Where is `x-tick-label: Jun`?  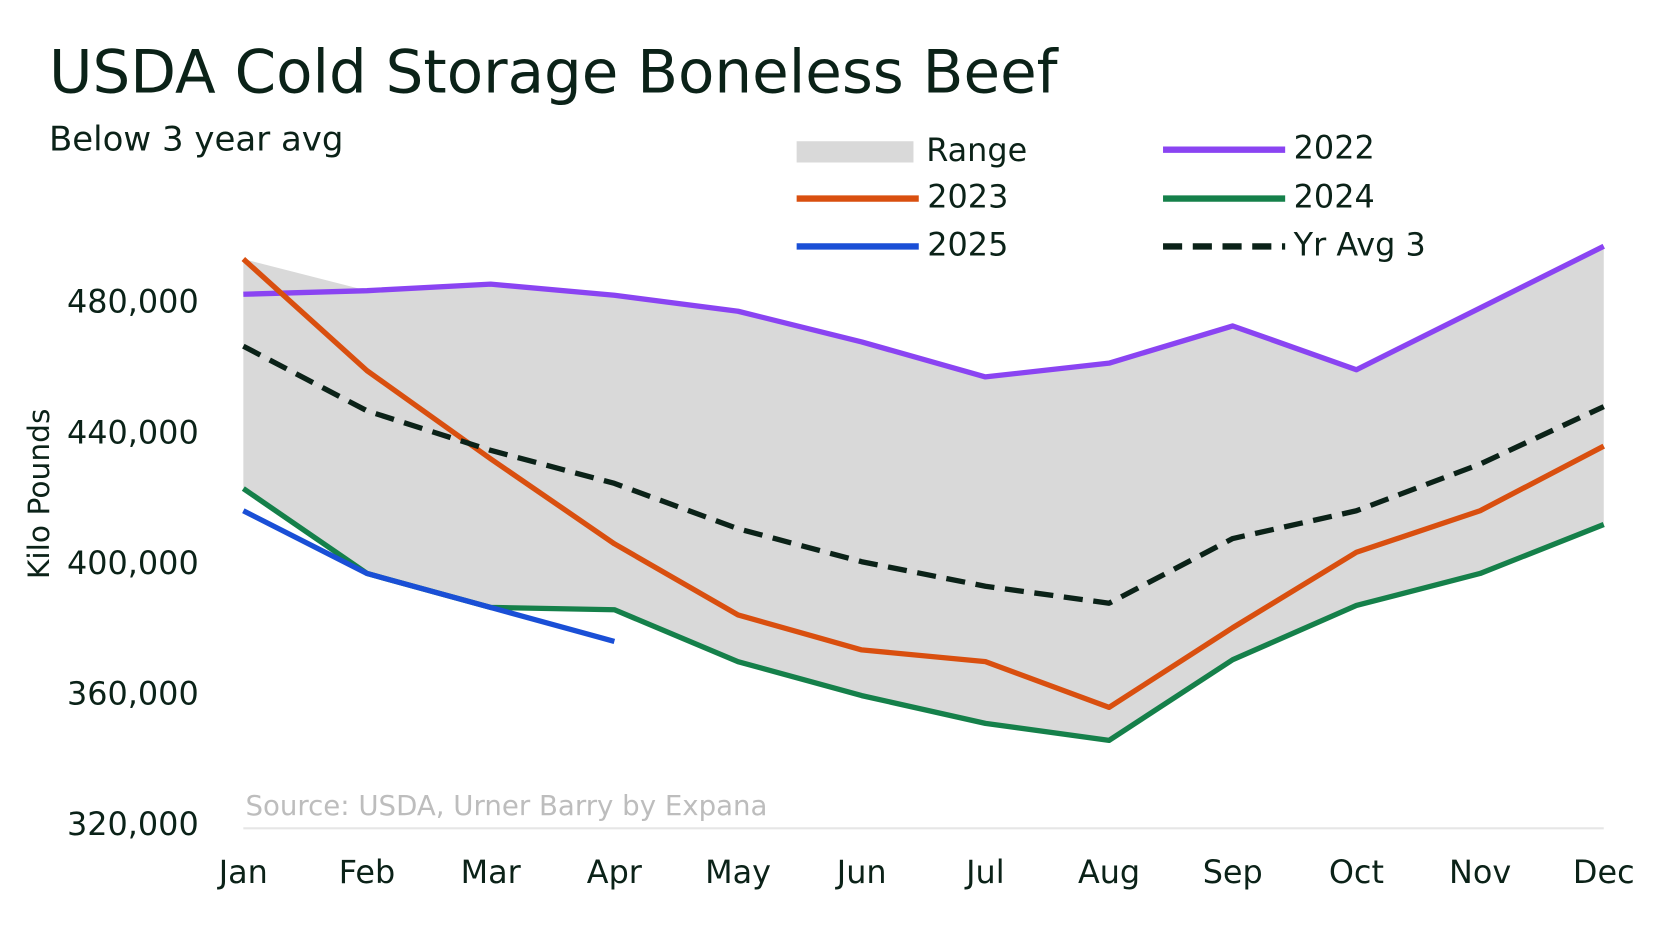
x-tick-label: Jun is located at coordinates (861, 872).